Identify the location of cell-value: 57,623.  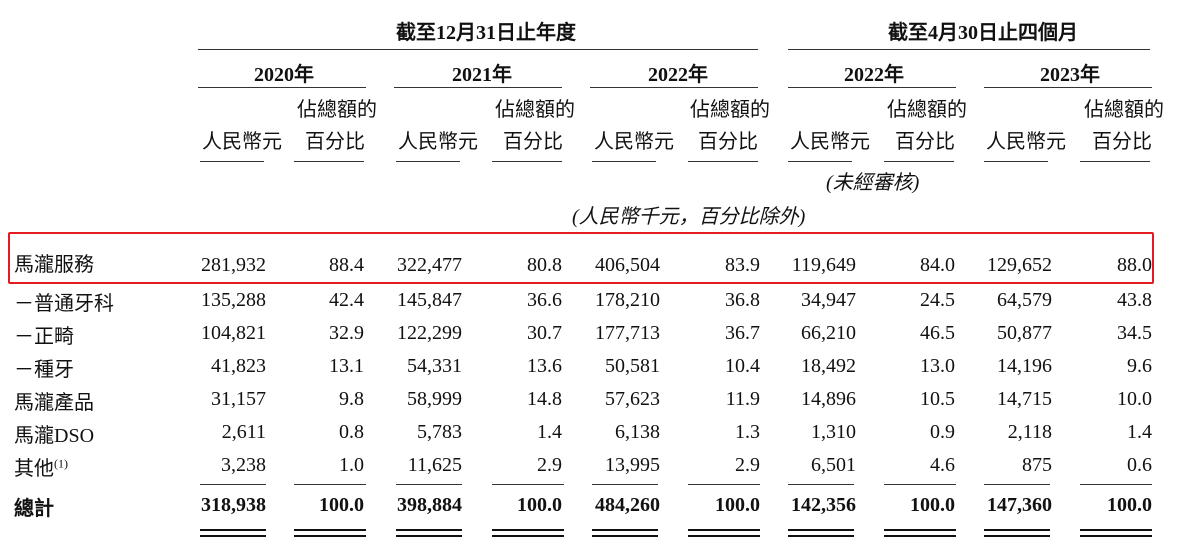
(632, 399).